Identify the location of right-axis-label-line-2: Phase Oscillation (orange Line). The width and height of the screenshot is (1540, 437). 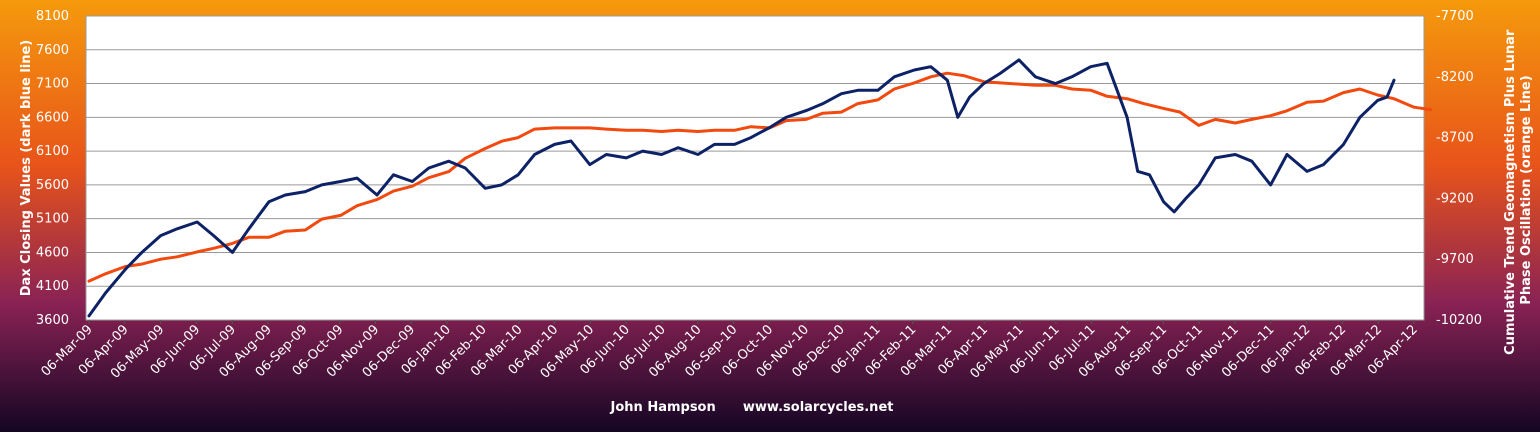
(1526, 189).